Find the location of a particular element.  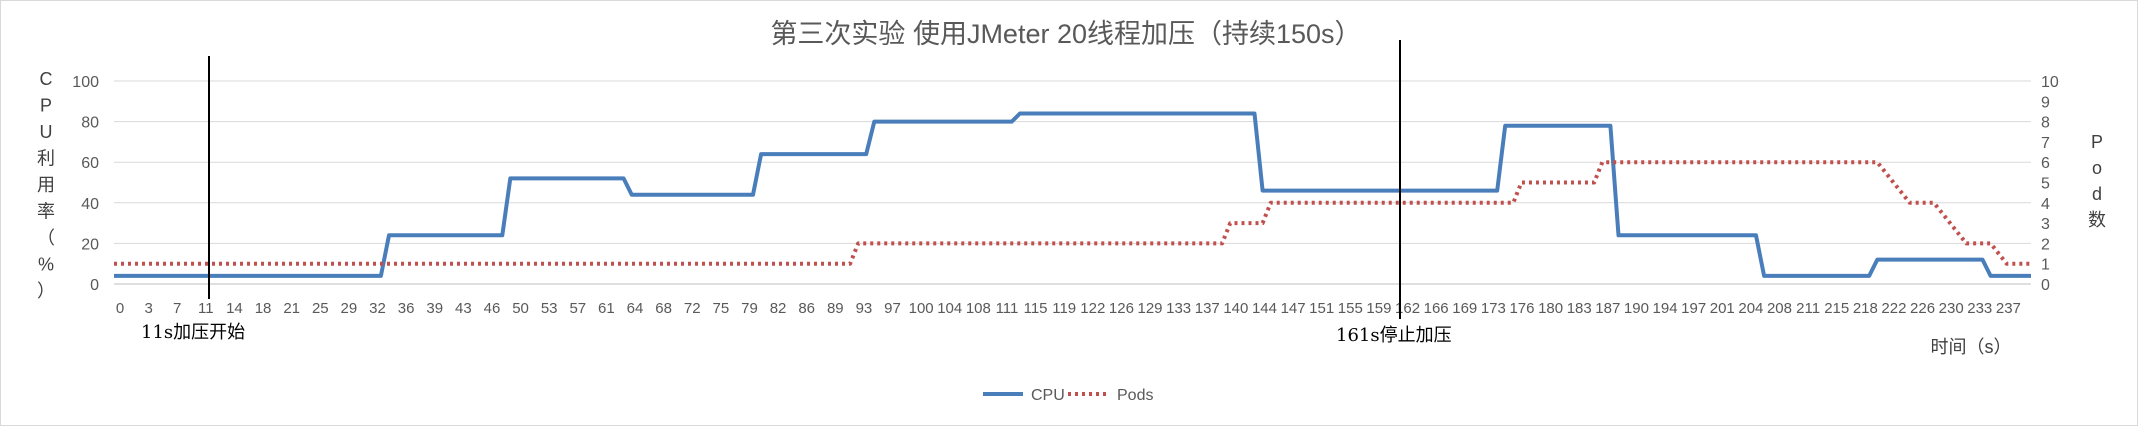

x-tick-label: 93 is located at coordinates (864, 308).